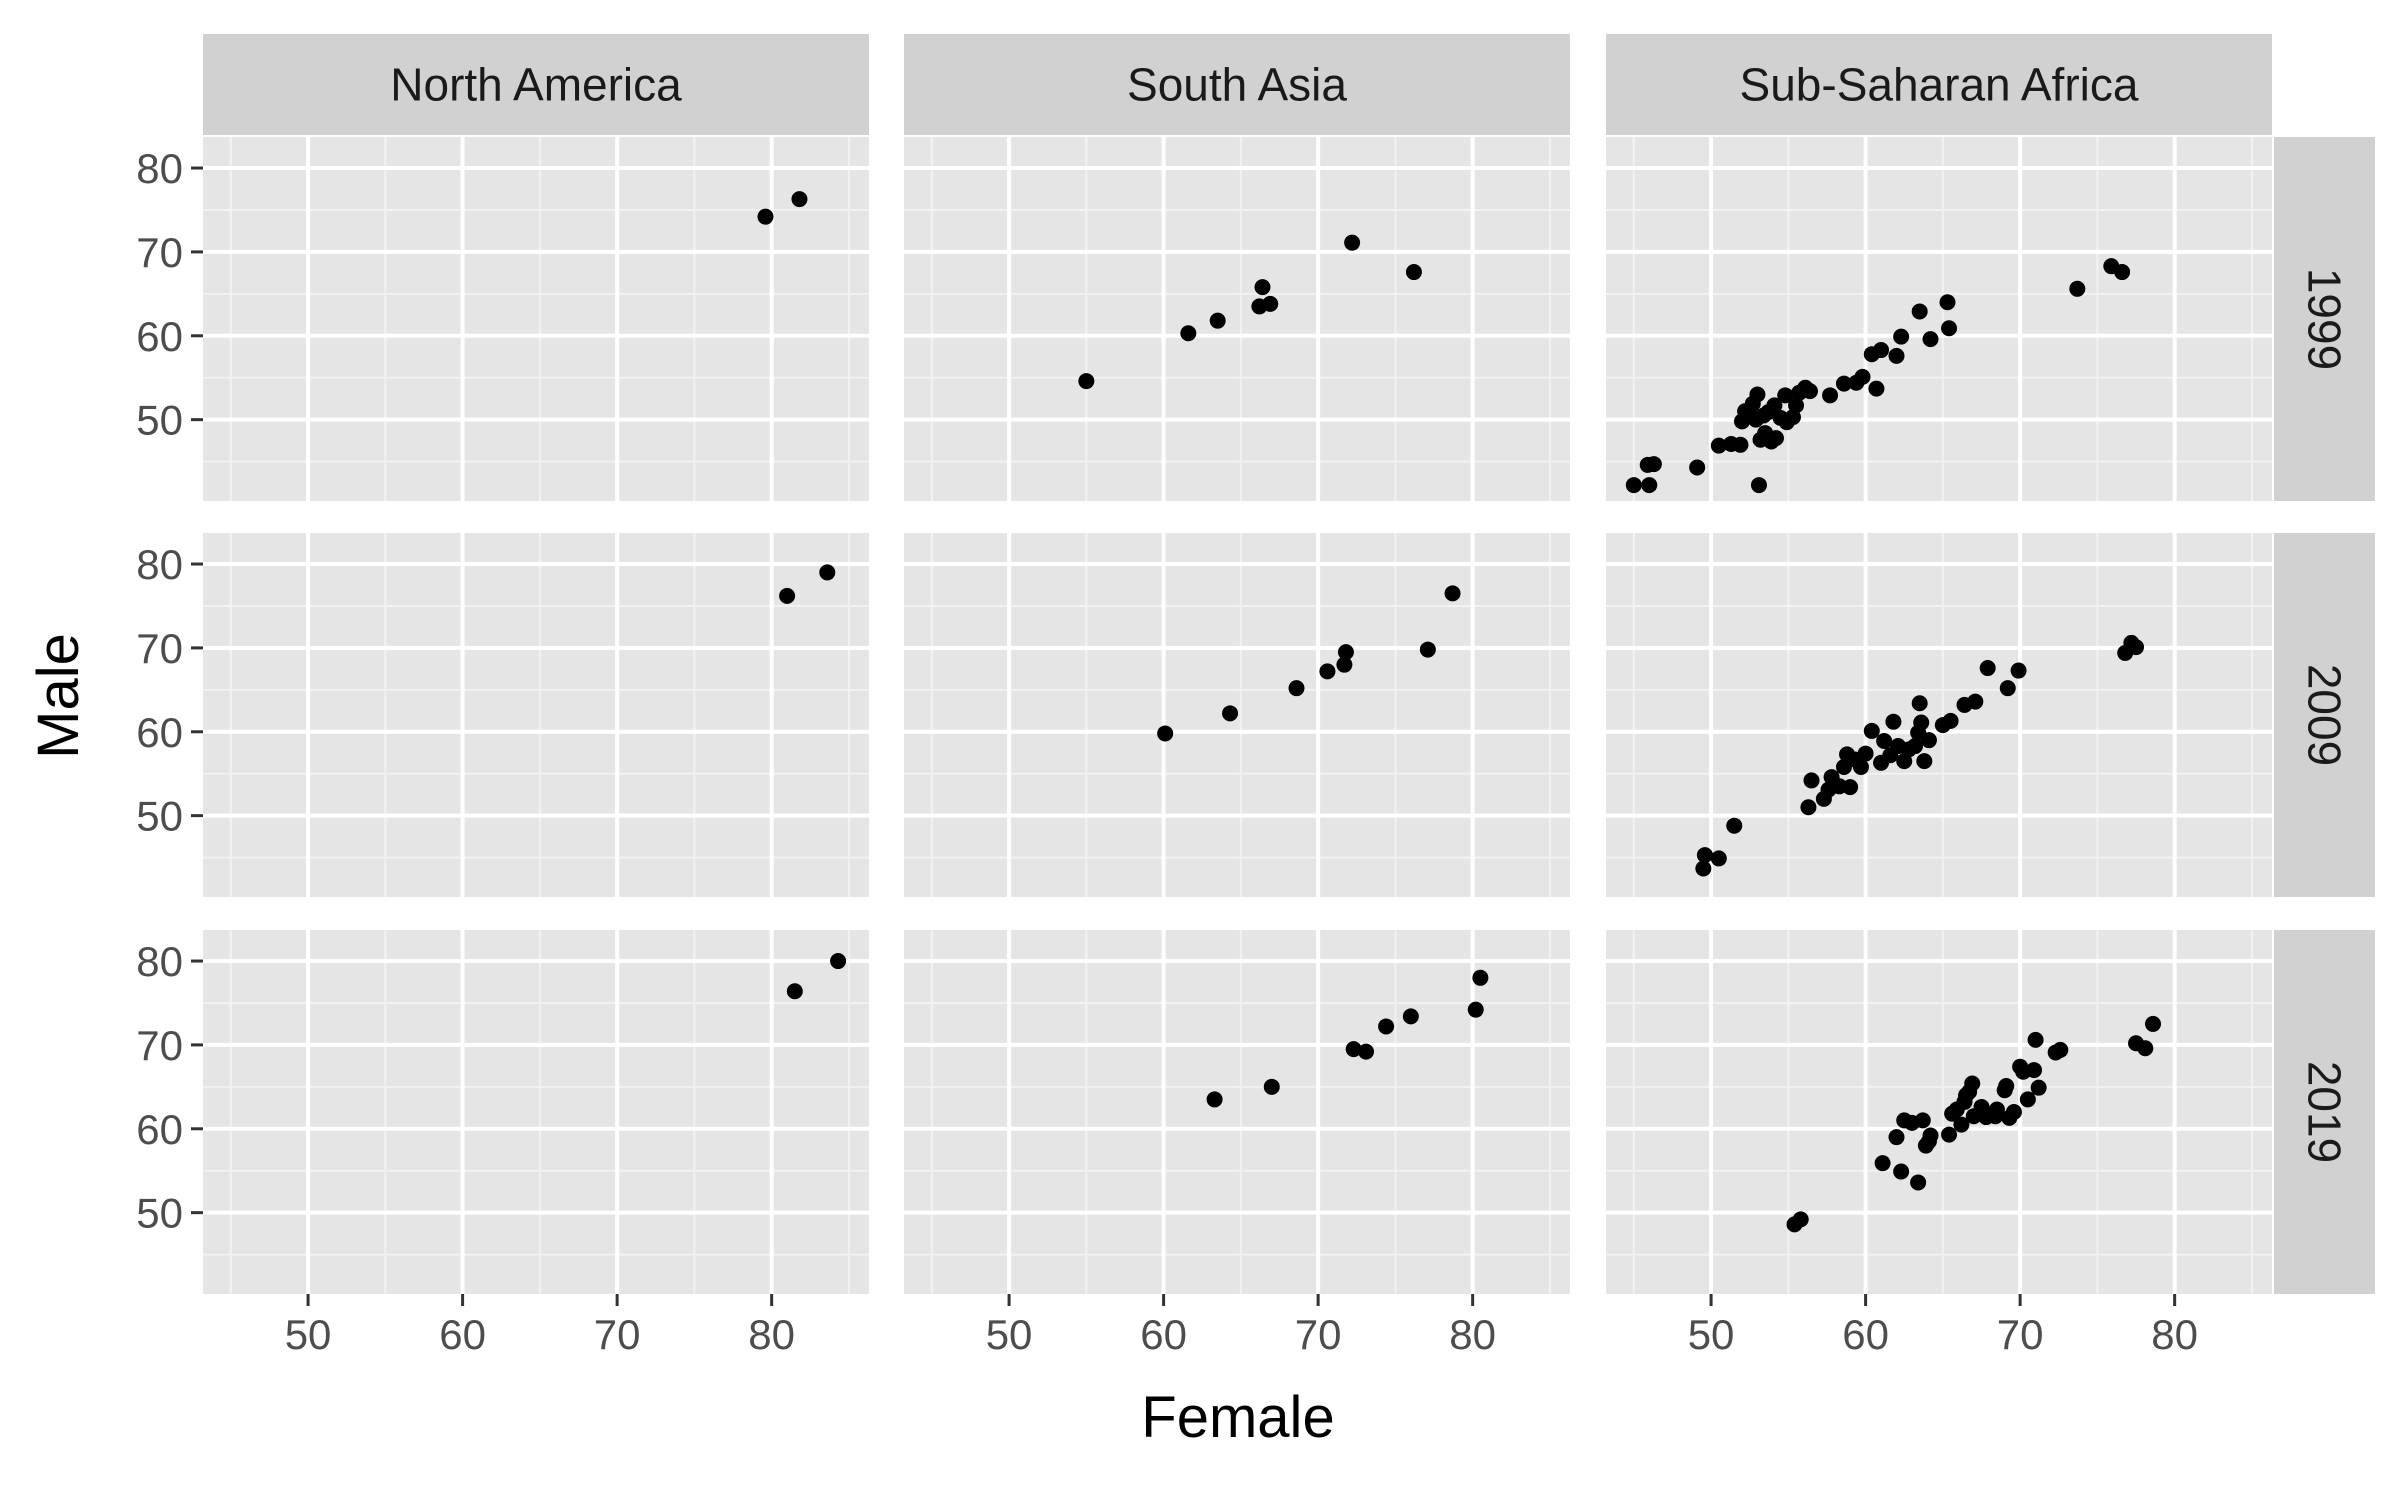 This screenshot has width=2400, height=1488. I want to click on strip-label: South Asia, so click(1237, 85).